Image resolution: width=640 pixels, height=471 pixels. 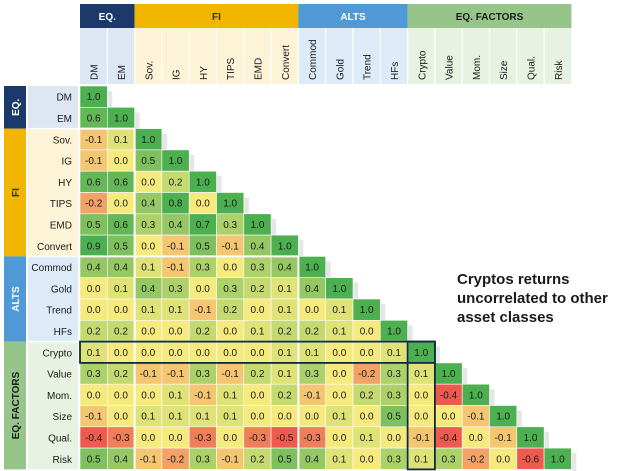 I want to click on cell-value-sov-dm: -0.1, so click(x=94, y=140).